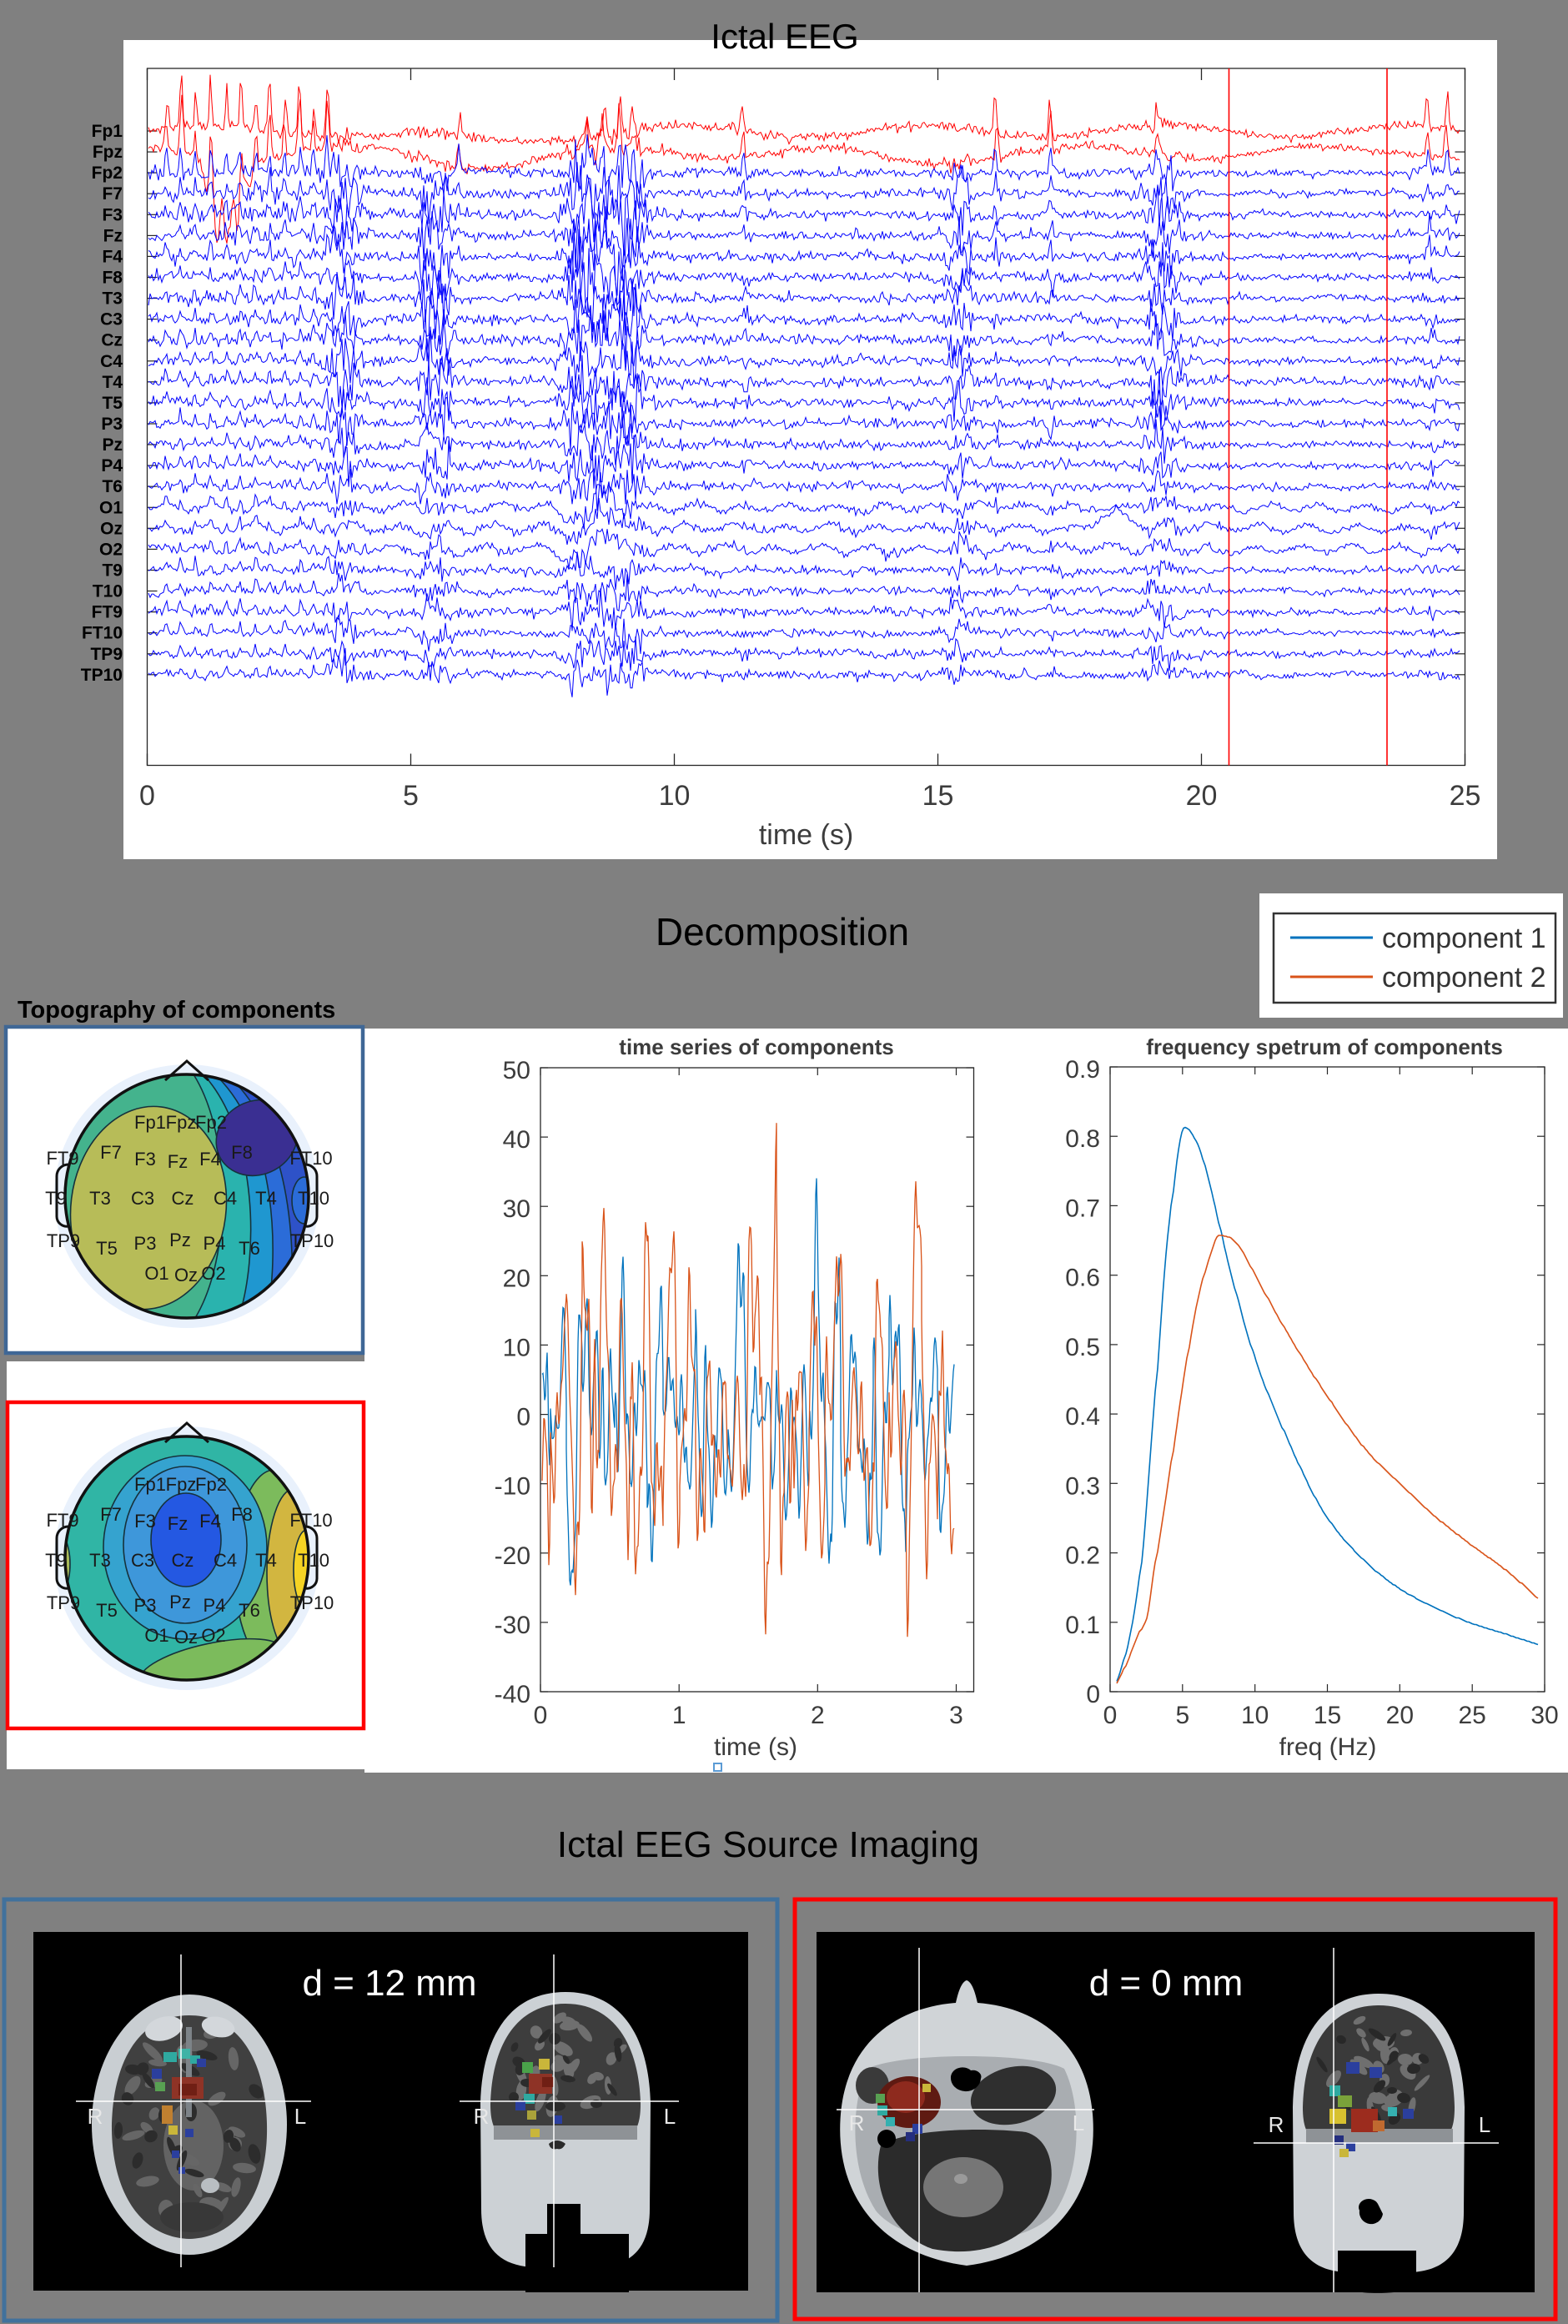 Image resolution: width=1568 pixels, height=2324 pixels. Describe the element at coordinates (145, 1243) in the screenshot. I see `svg-text: P3` at that location.